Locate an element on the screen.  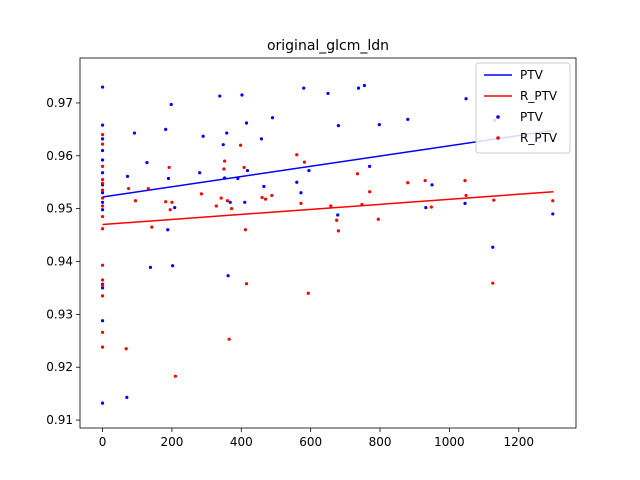
y-axis-ticks: 0.91 0.92 0.93 0.94 0.95 0.96 0.97 is located at coordinates (63, 261).